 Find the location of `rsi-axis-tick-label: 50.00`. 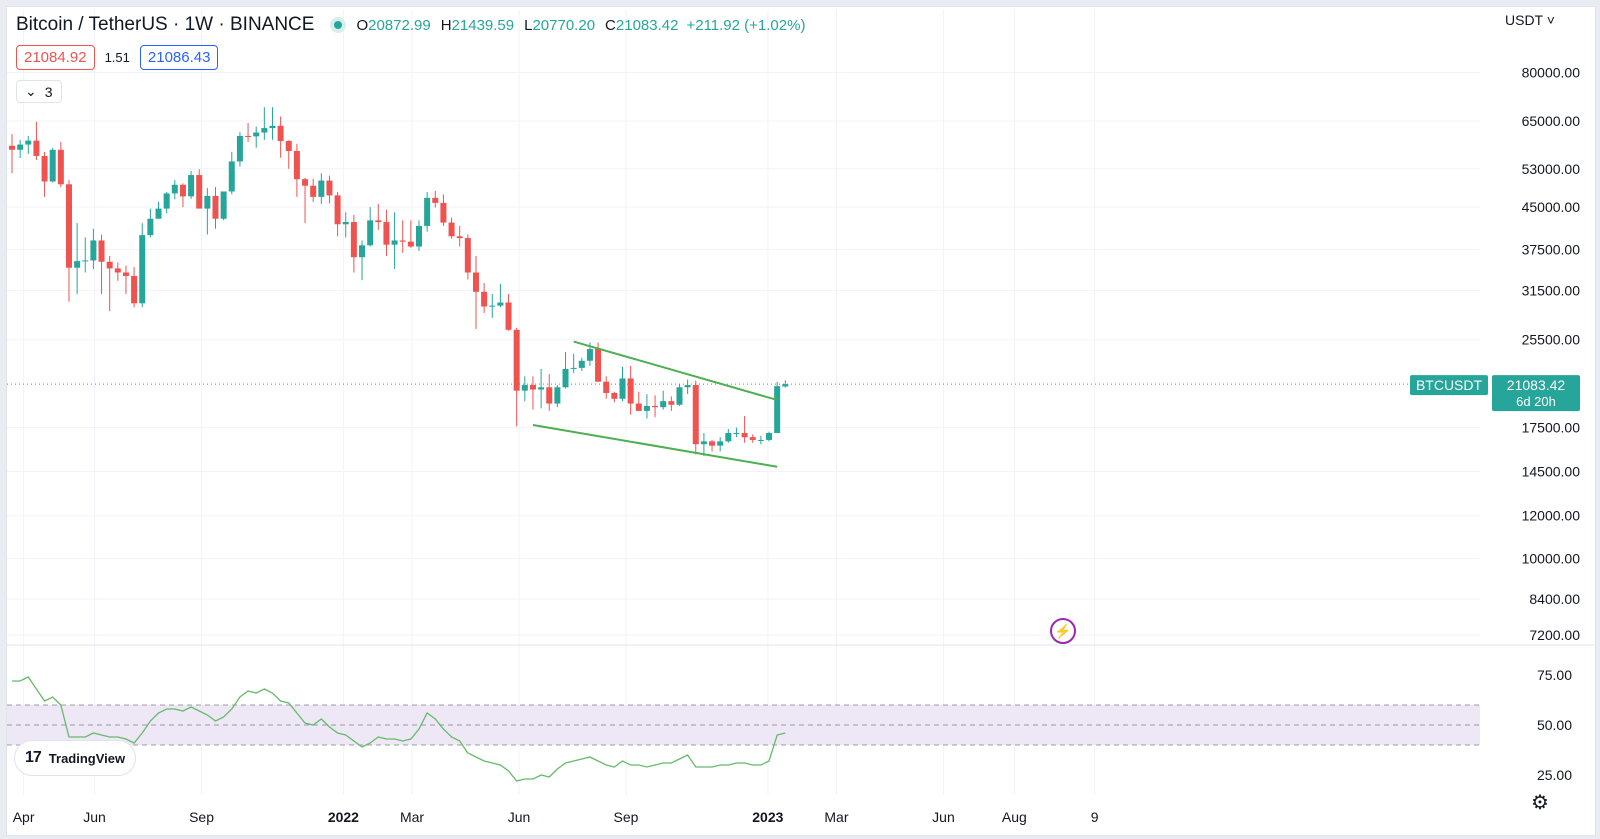

rsi-axis-tick-label: 50.00 is located at coordinates (1554, 725).